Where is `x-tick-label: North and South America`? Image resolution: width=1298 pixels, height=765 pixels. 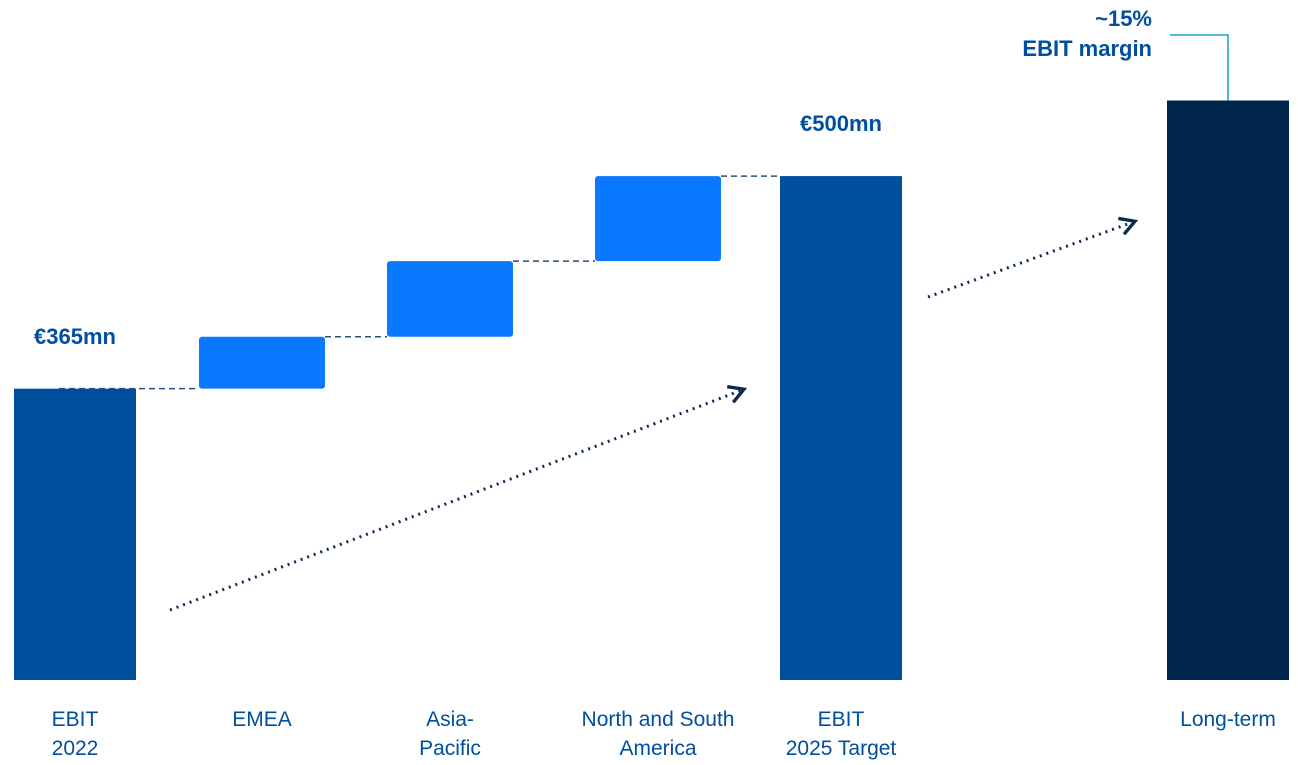
x-tick-label: North and South America is located at coordinates (658, 734).